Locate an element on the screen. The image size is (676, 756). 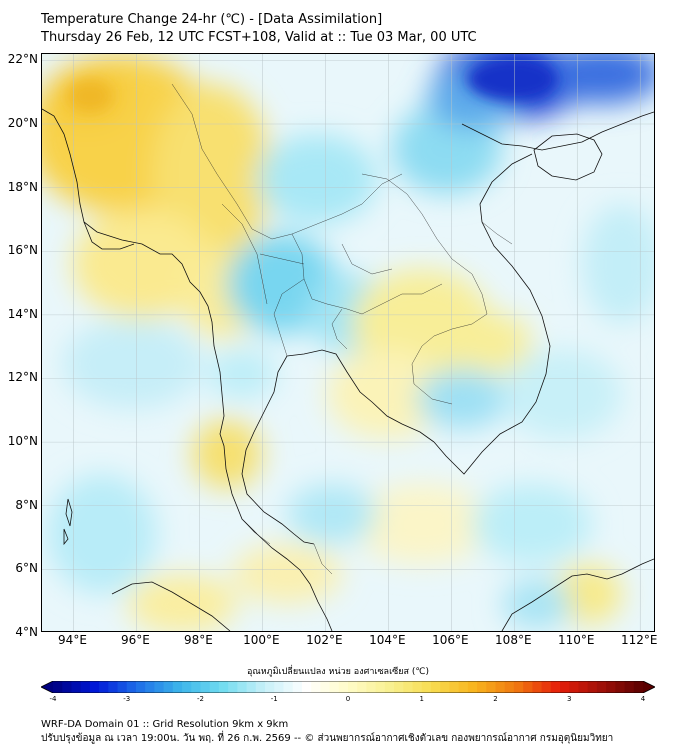
colorbar-min-extend-arrow is located at coordinates (47, 687).